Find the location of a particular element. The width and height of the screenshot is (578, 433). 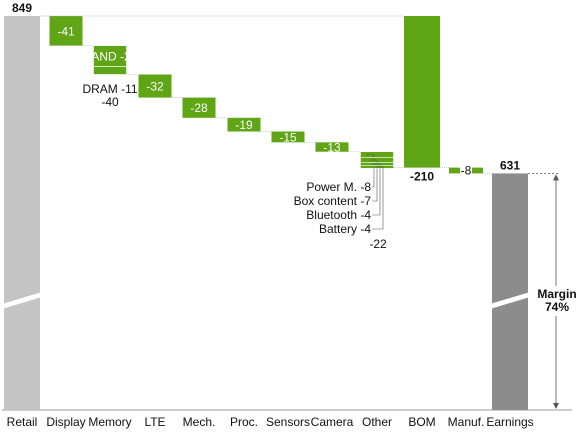

bar-lte is located at coordinates (155, 86).